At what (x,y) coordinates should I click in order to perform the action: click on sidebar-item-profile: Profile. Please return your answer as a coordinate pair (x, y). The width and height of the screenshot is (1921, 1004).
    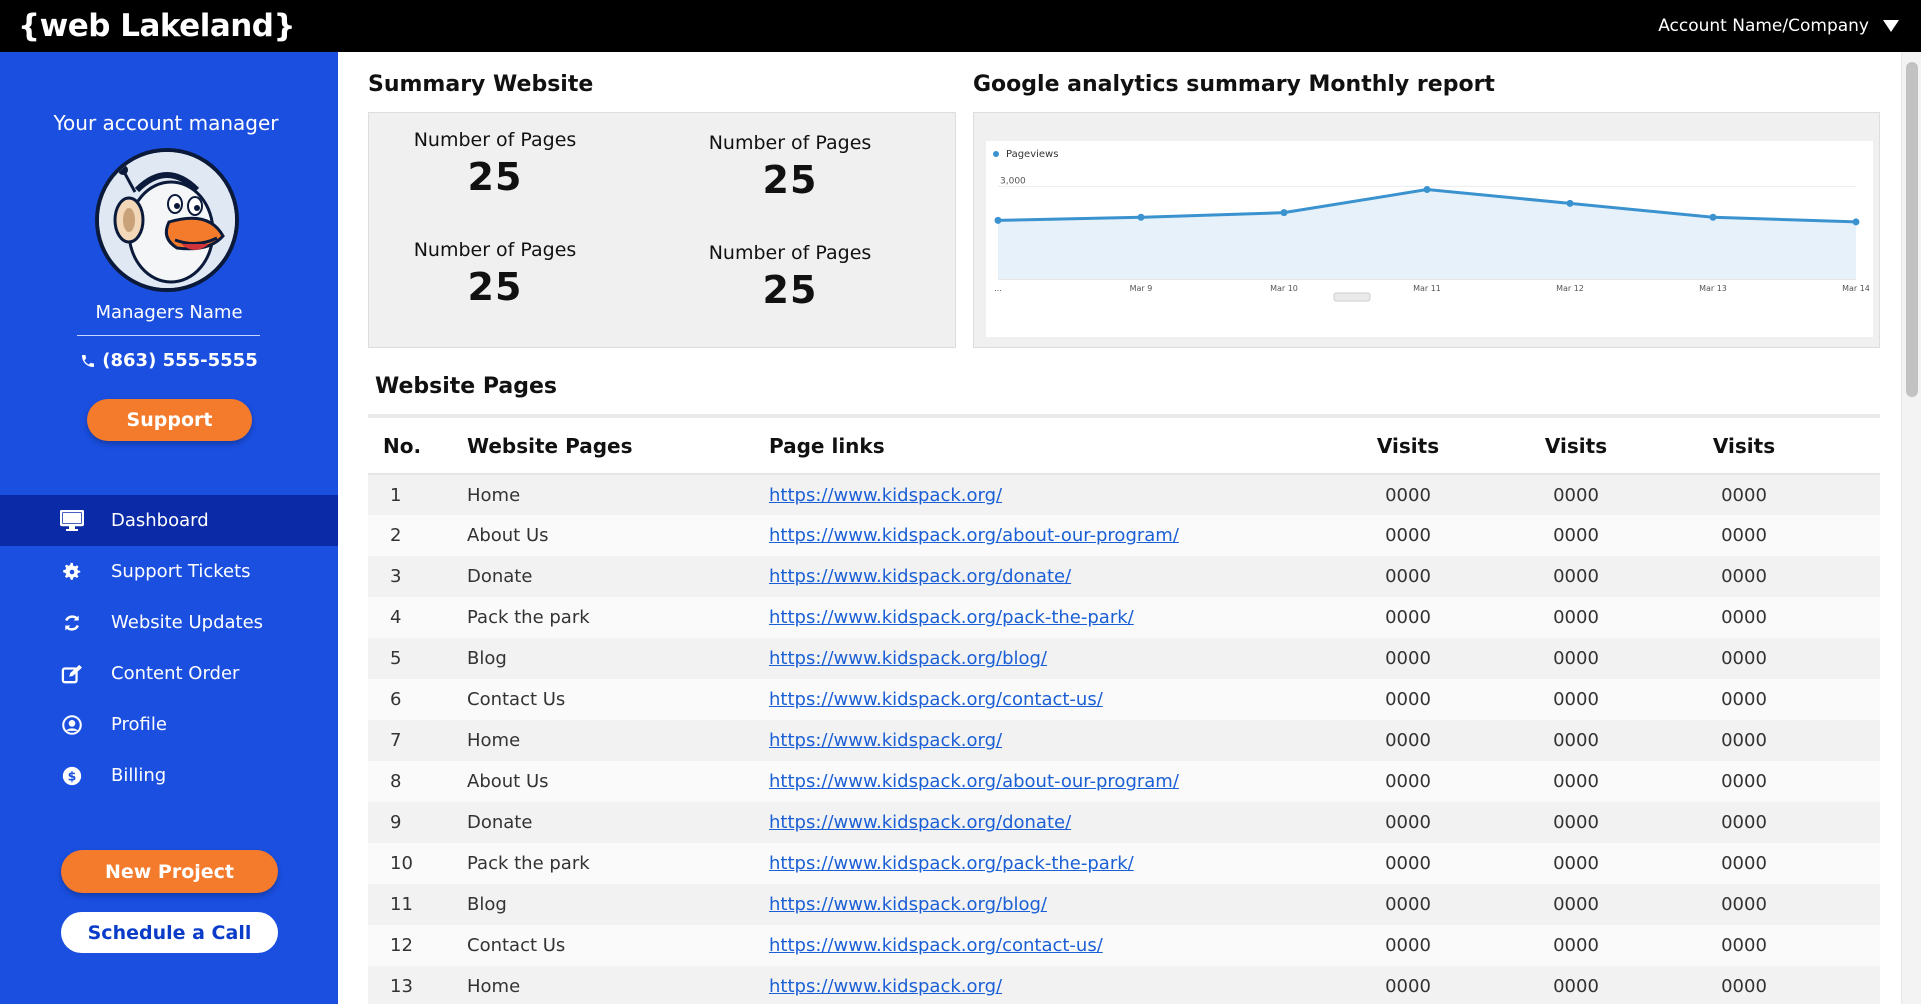
    Looking at the image, I should click on (169, 724).